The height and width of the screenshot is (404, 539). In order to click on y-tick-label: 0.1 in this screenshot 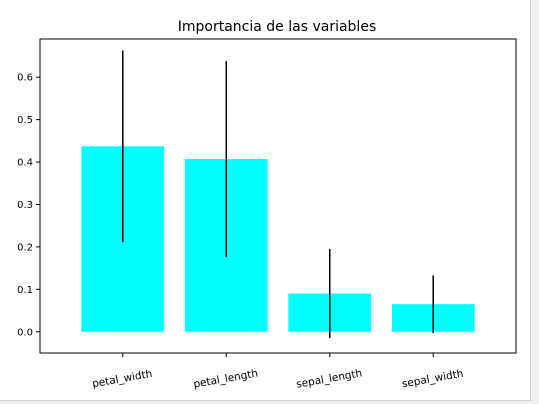, I will do `click(25, 290)`.